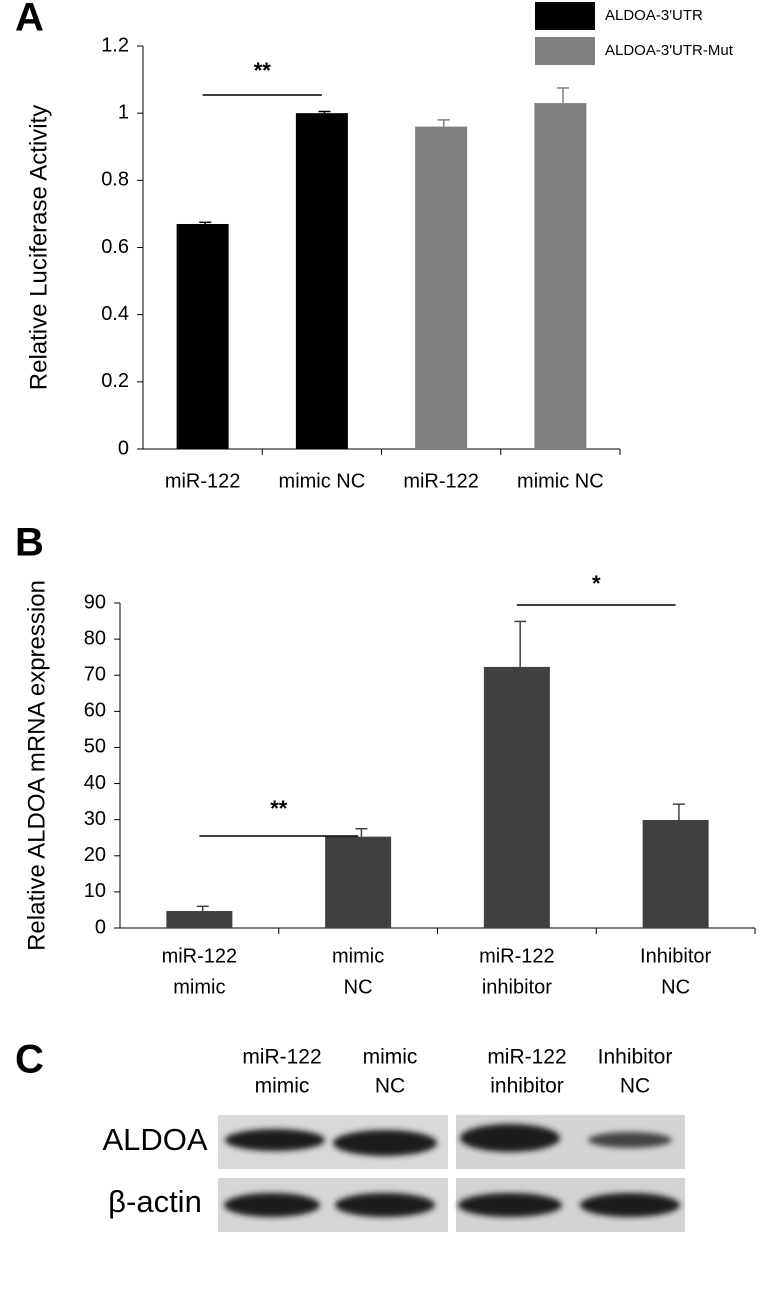 Image resolution: width=768 pixels, height=1313 pixels. What do you see at coordinates (115, 45) in the screenshot?
I see `y-tick-label: 1.2` at bounding box center [115, 45].